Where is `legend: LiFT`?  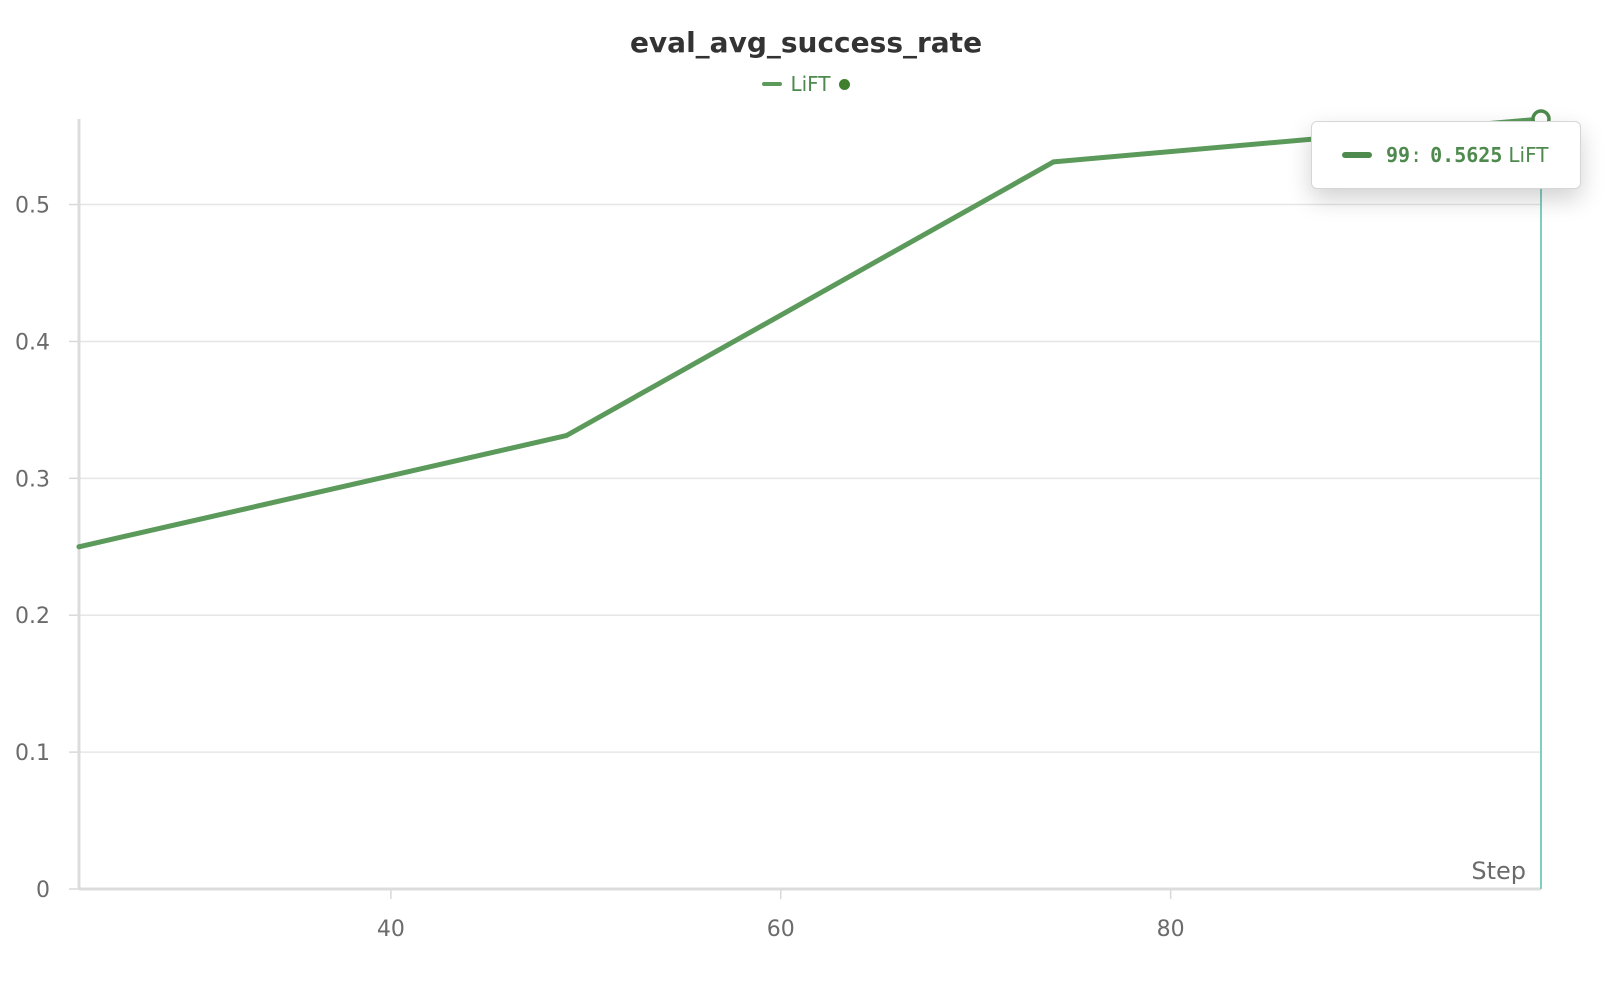
legend: LiFT is located at coordinates (806, 84).